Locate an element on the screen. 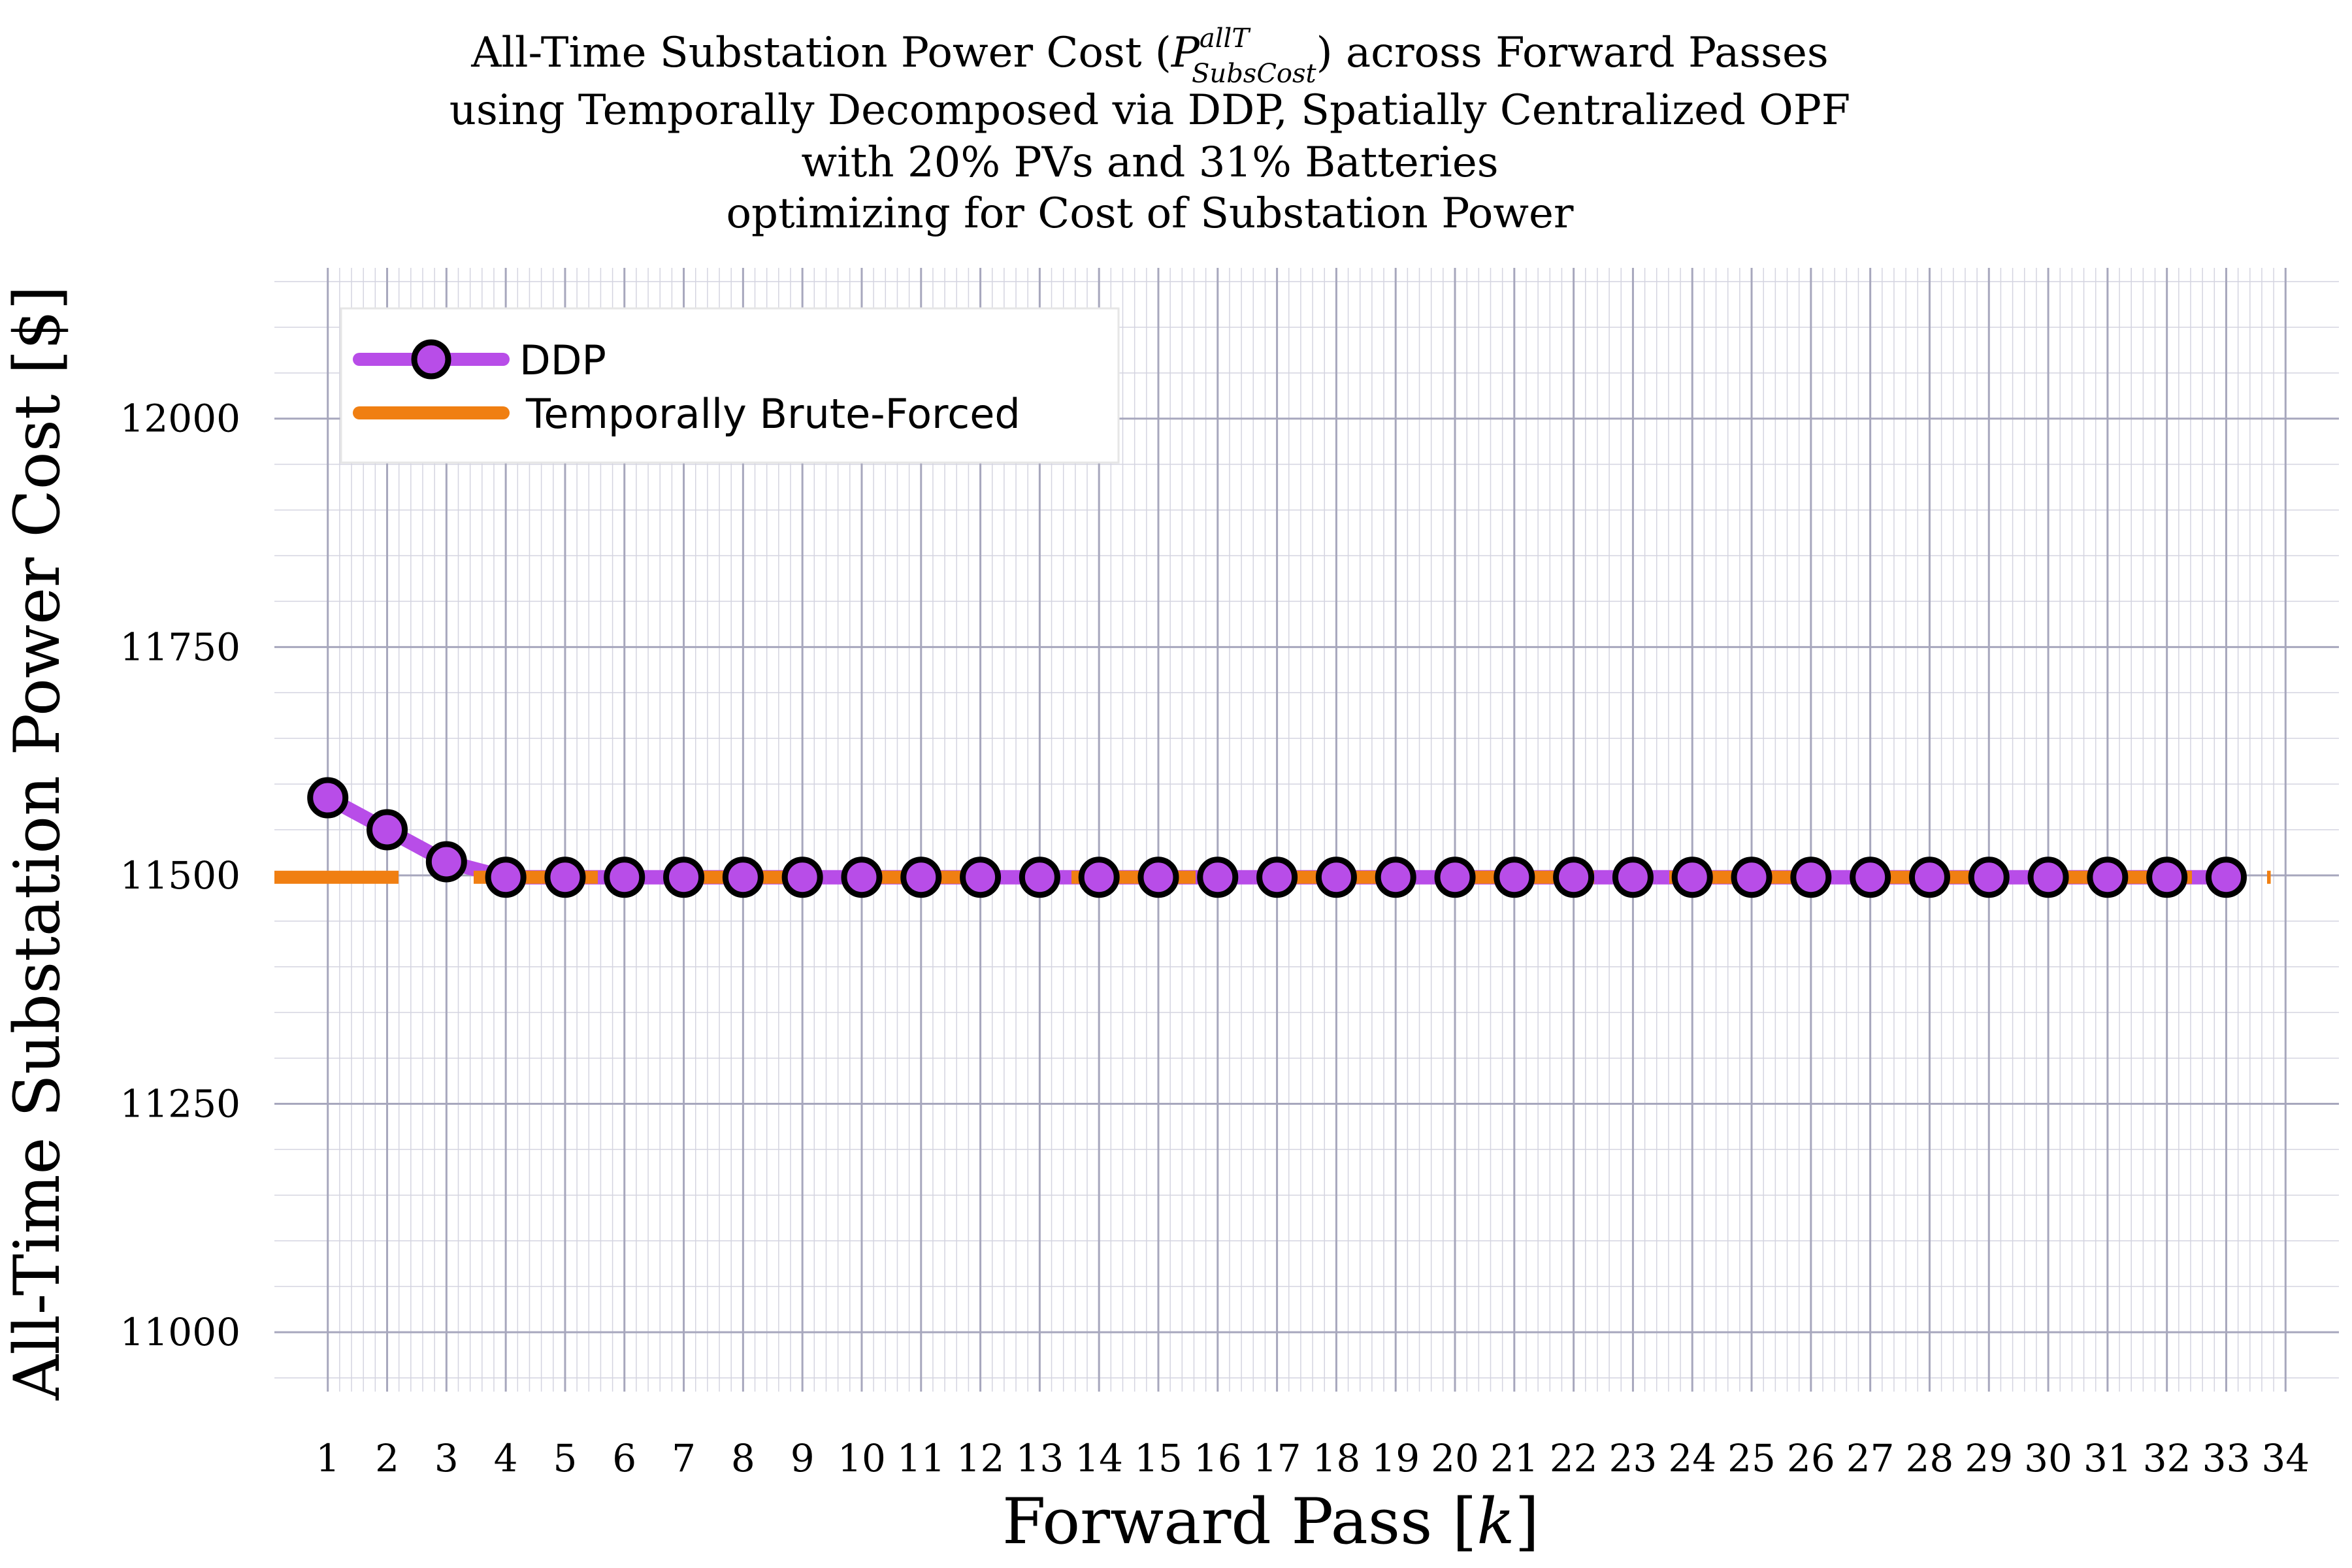 The height and width of the screenshot is (1568, 2352). x-tick-label: 2 is located at coordinates (387, 1458).